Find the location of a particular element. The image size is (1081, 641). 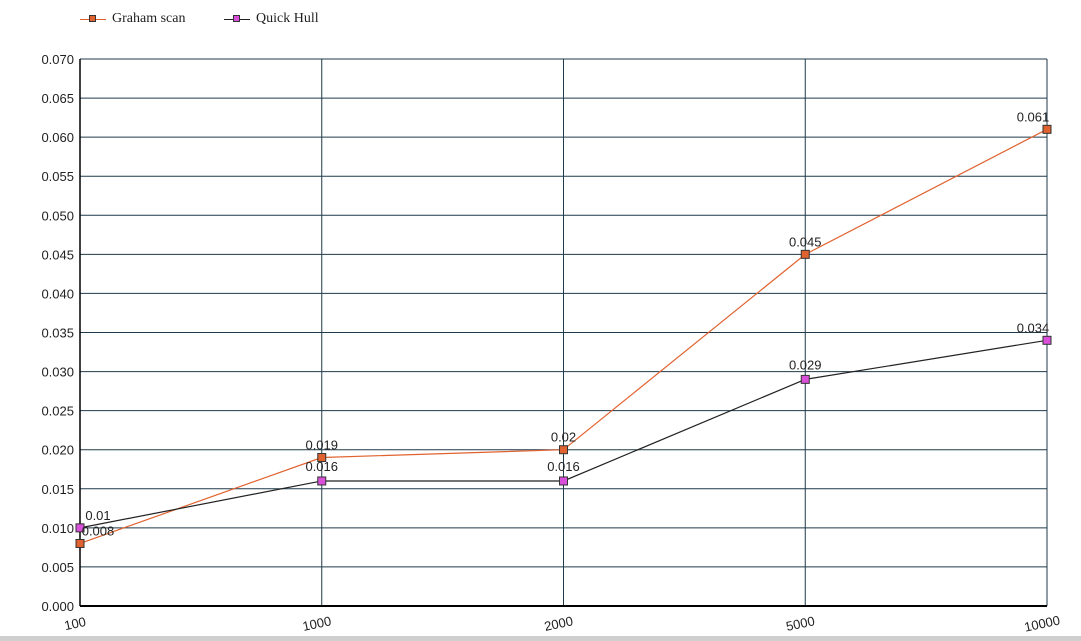

y-tick-label: 0.060 is located at coordinates (57, 137).